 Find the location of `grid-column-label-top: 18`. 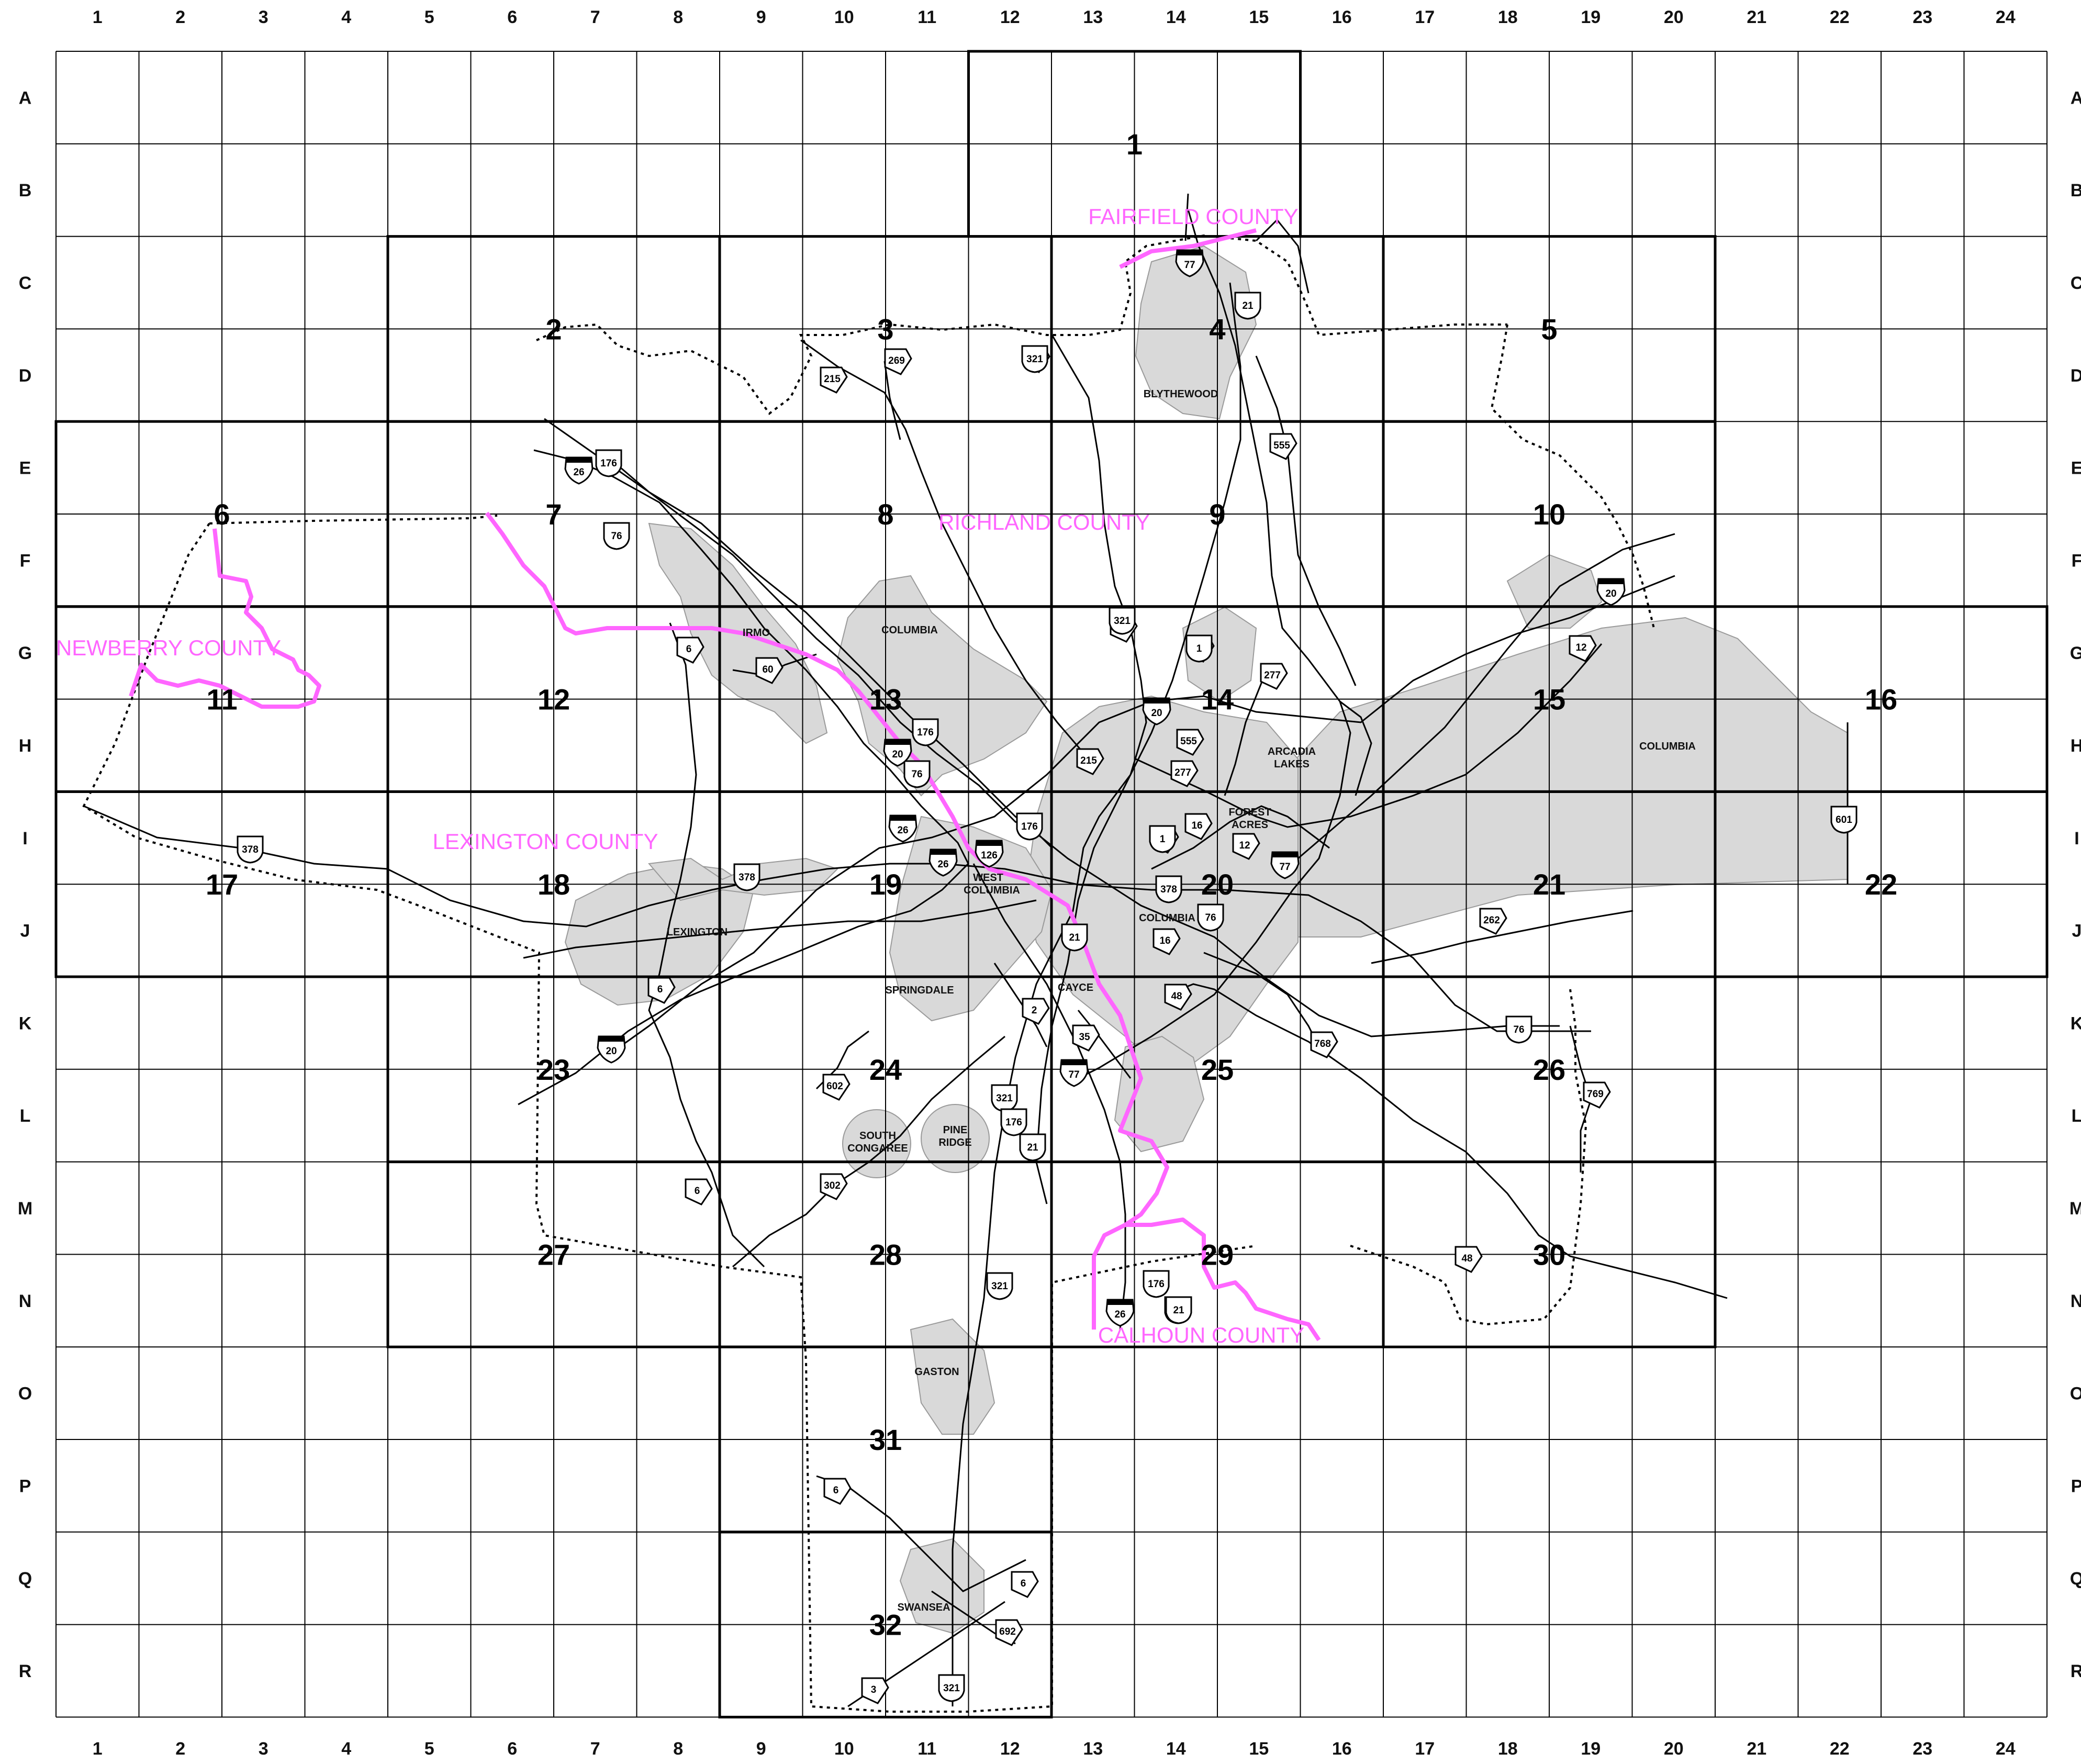

grid-column-label-top: 18 is located at coordinates (1508, 17).